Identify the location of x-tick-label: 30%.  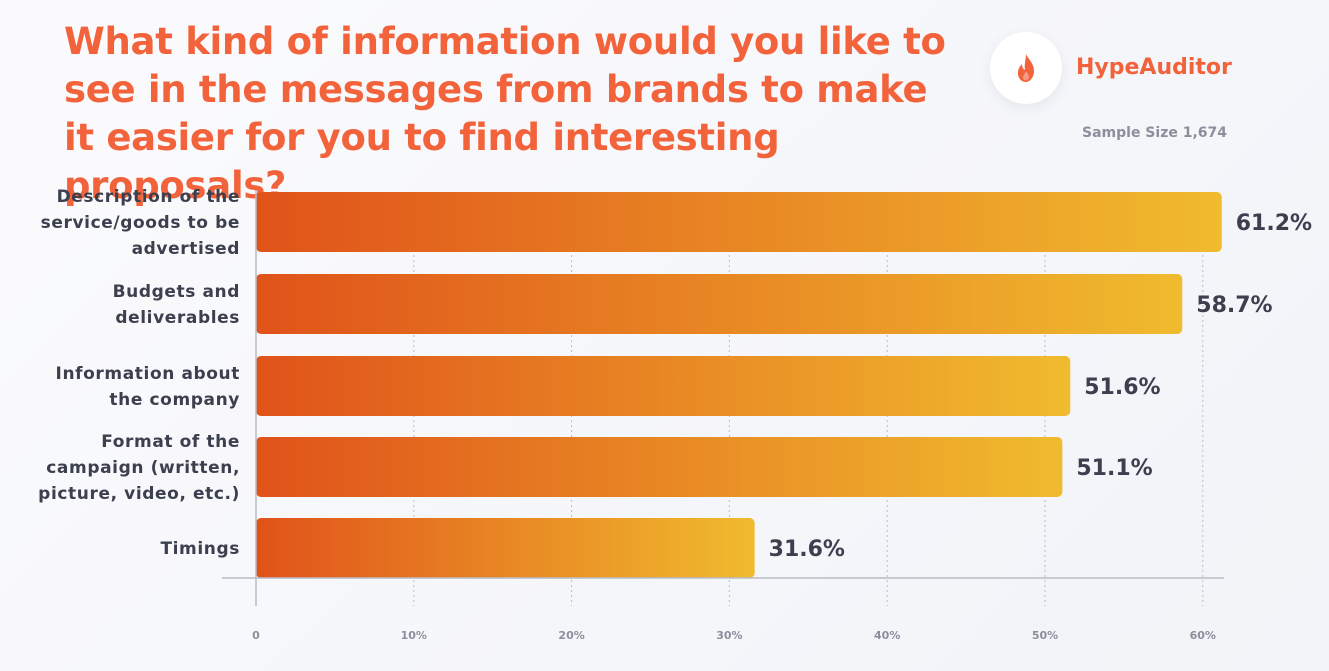
(729, 635).